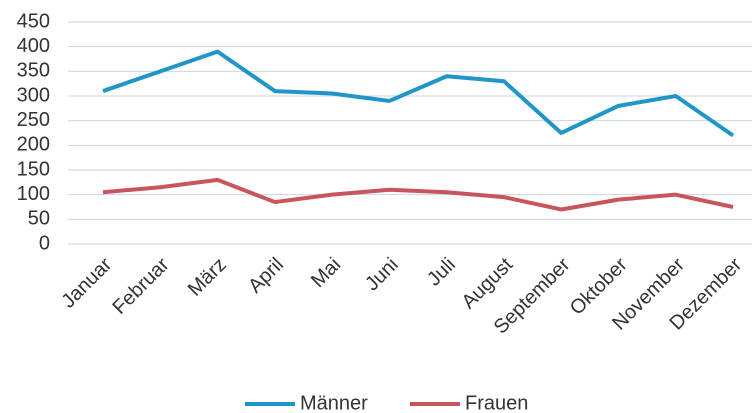  I want to click on y-tick-label: 100, so click(33, 194).